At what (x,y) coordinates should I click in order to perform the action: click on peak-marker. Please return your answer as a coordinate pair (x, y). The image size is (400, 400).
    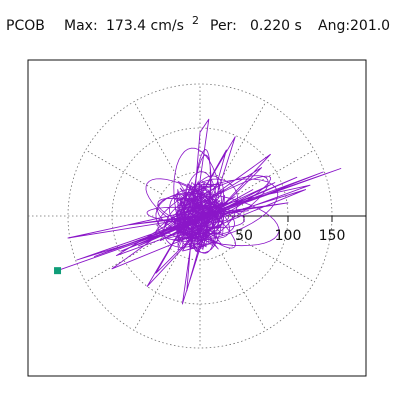
    Looking at the image, I should click on (58, 271).